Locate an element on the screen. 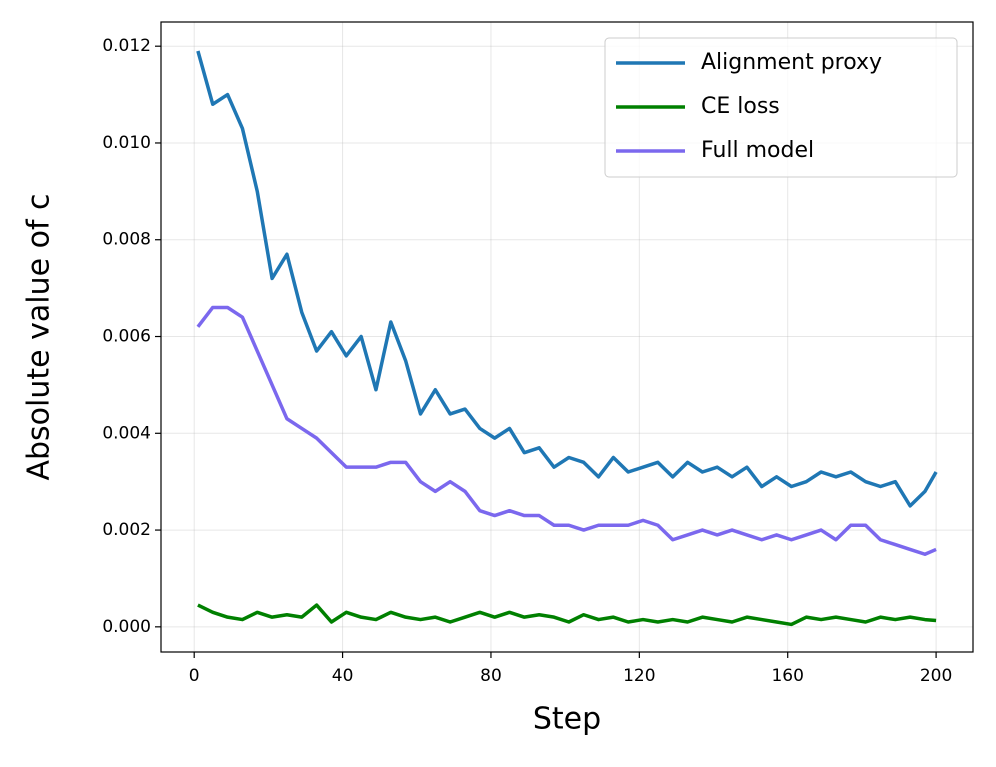 The width and height of the screenshot is (996, 767). y-tick-label: 0.000 is located at coordinates (126, 627).